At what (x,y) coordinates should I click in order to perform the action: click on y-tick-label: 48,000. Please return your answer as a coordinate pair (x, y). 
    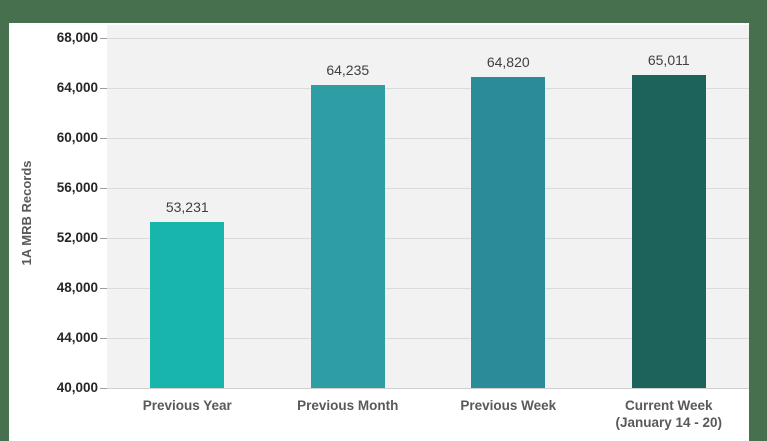
    Looking at the image, I should click on (77, 287).